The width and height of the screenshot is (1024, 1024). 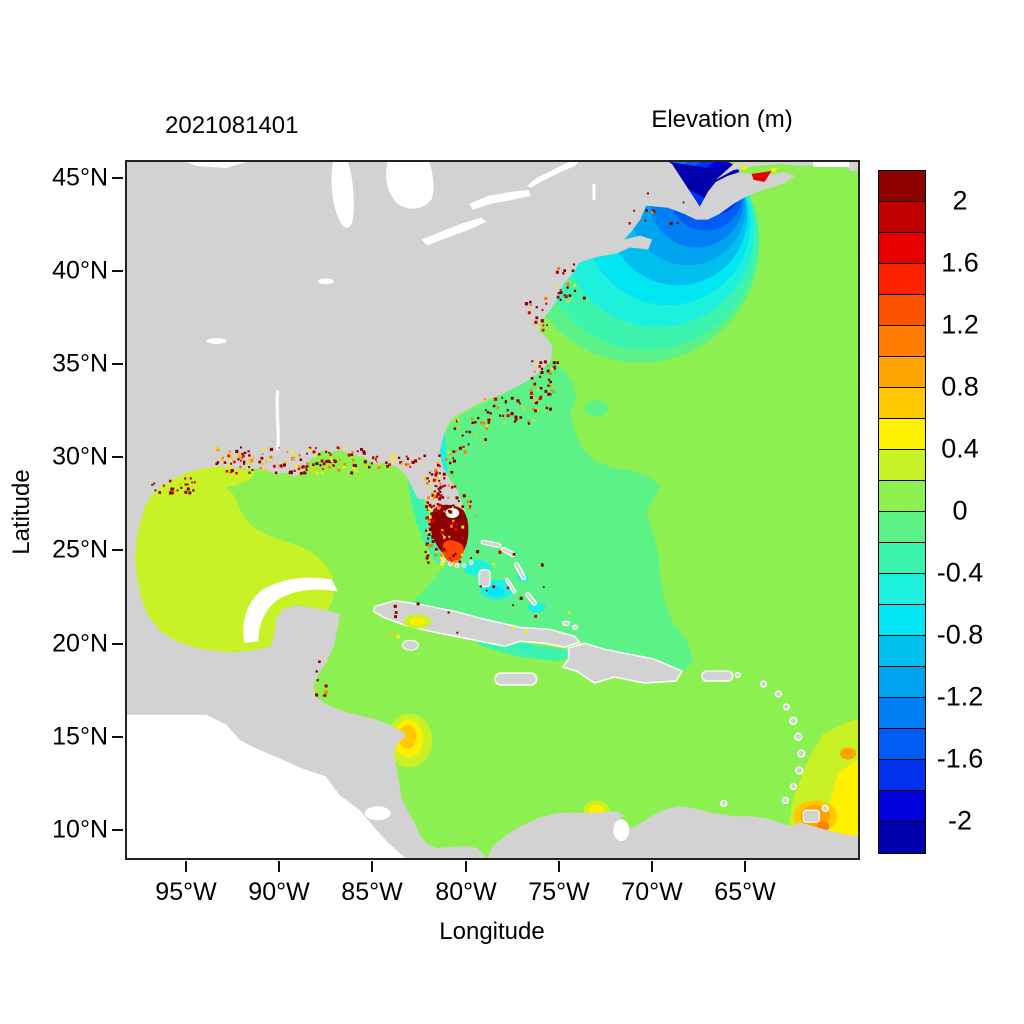 What do you see at coordinates (80, 270) in the screenshot?
I see `y-tick-label: 40°N` at bounding box center [80, 270].